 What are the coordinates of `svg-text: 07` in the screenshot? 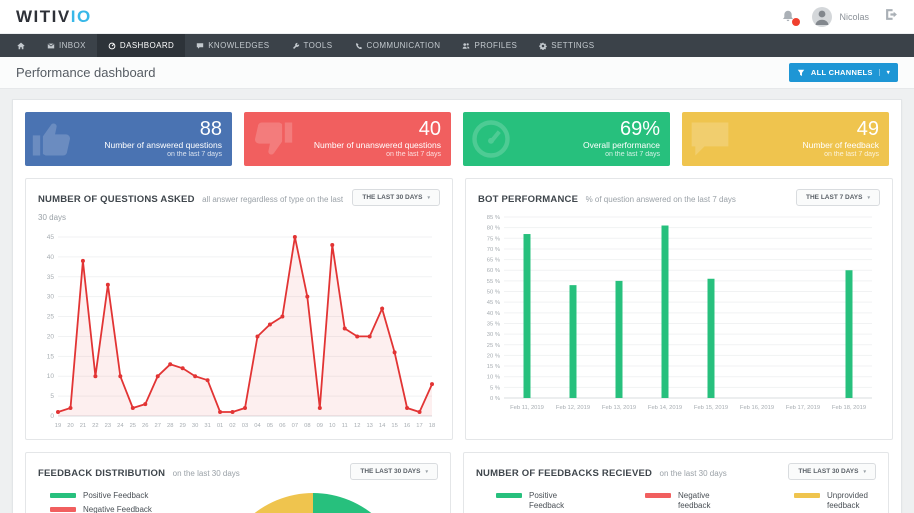 It's located at (295, 426).